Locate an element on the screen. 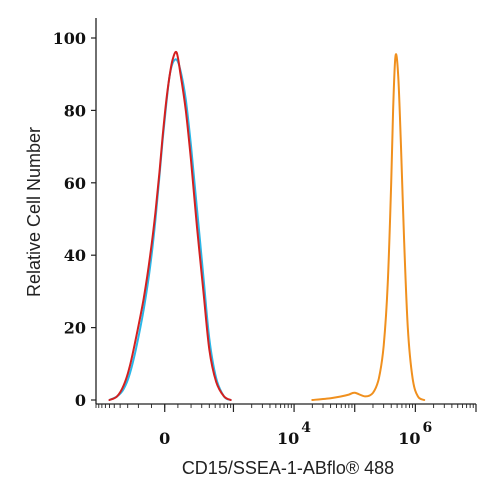 The image size is (500, 500). y-tick-label: 60 is located at coordinates (75, 183).